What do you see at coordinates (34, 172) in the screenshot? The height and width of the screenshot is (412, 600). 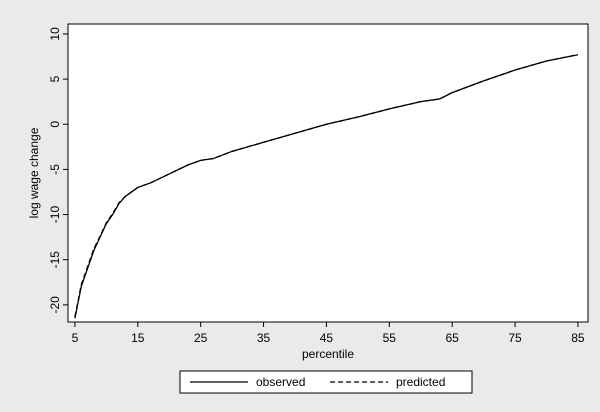 I see `y-axis-label: log wage change` at bounding box center [34, 172].